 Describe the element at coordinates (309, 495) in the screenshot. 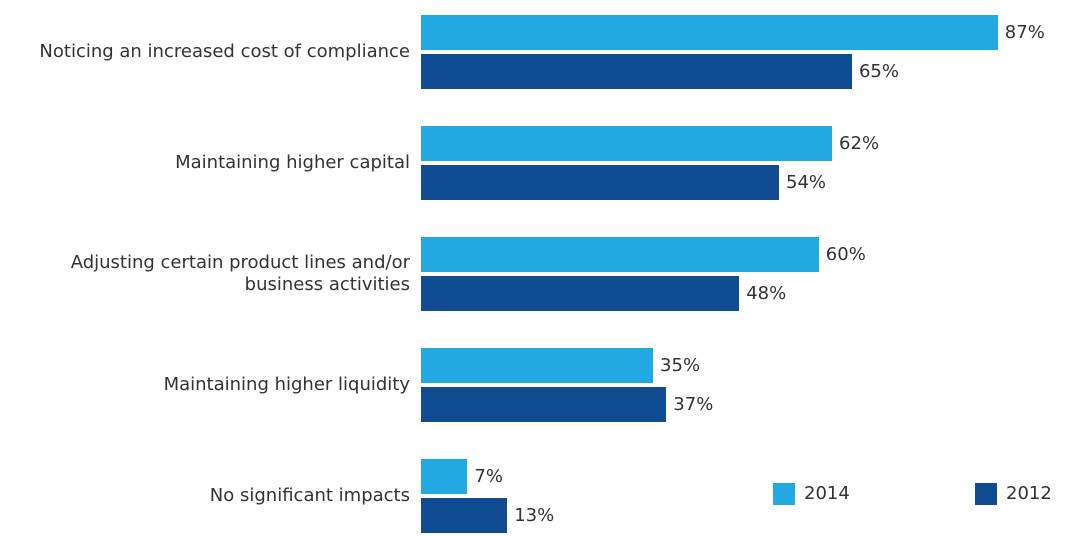

I see `category-label: No significant impacts` at that location.